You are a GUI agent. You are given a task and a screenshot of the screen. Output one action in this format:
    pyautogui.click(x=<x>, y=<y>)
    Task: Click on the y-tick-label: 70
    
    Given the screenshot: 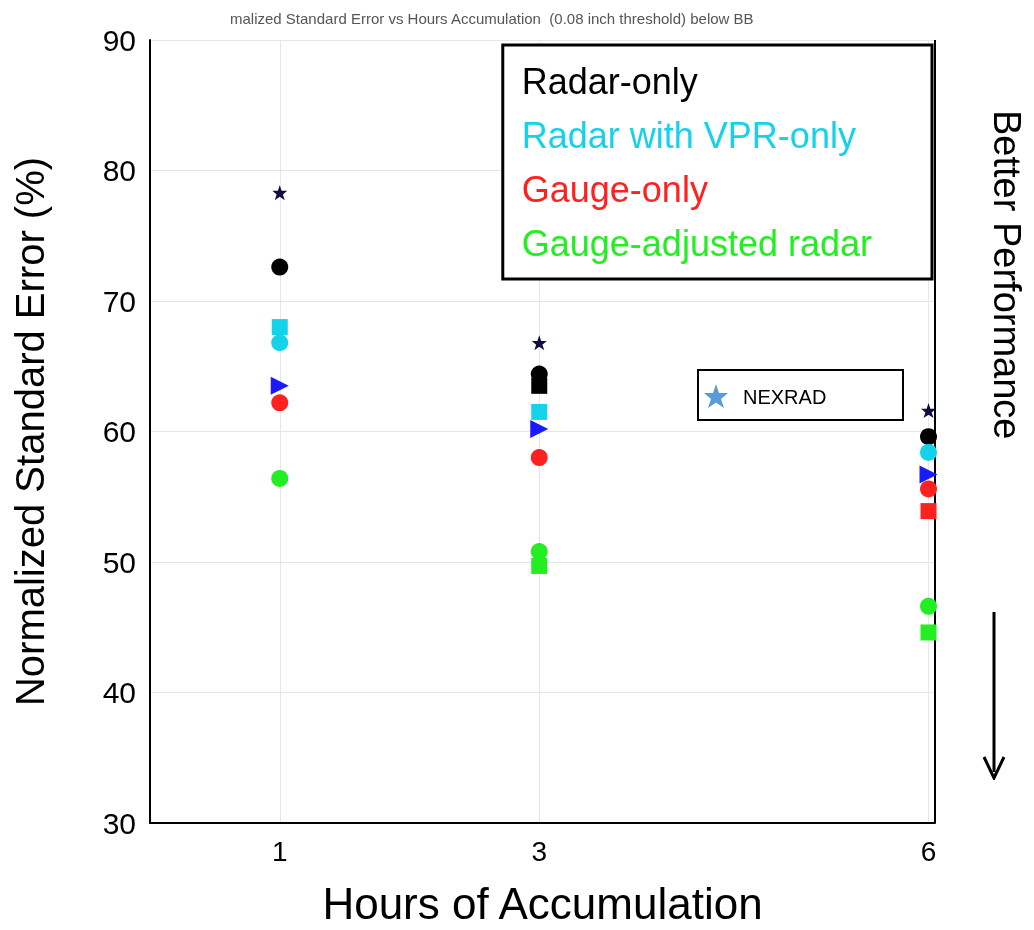 What is the action you would take?
    pyautogui.click(x=119, y=301)
    